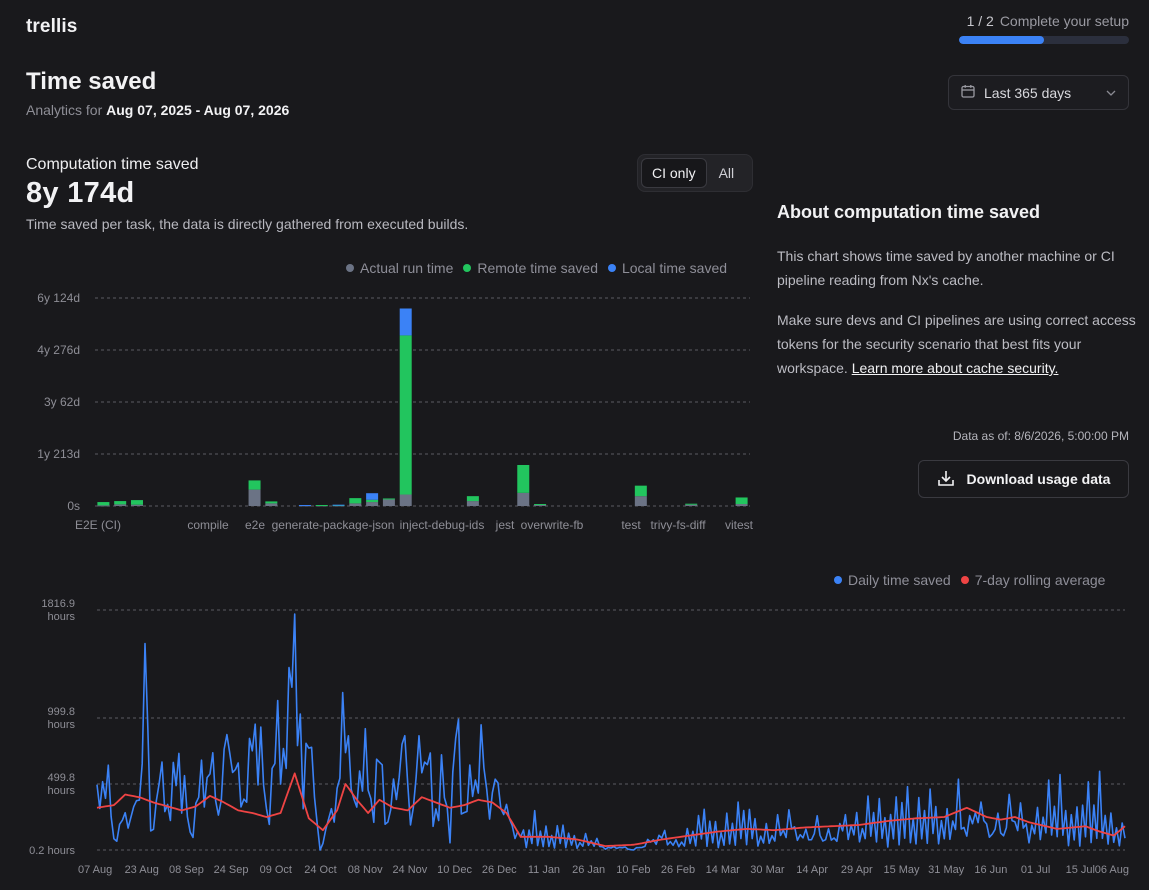  Describe the element at coordinates (95, 870) in the screenshot. I see `x-tick-label: 07 Aug` at that location.